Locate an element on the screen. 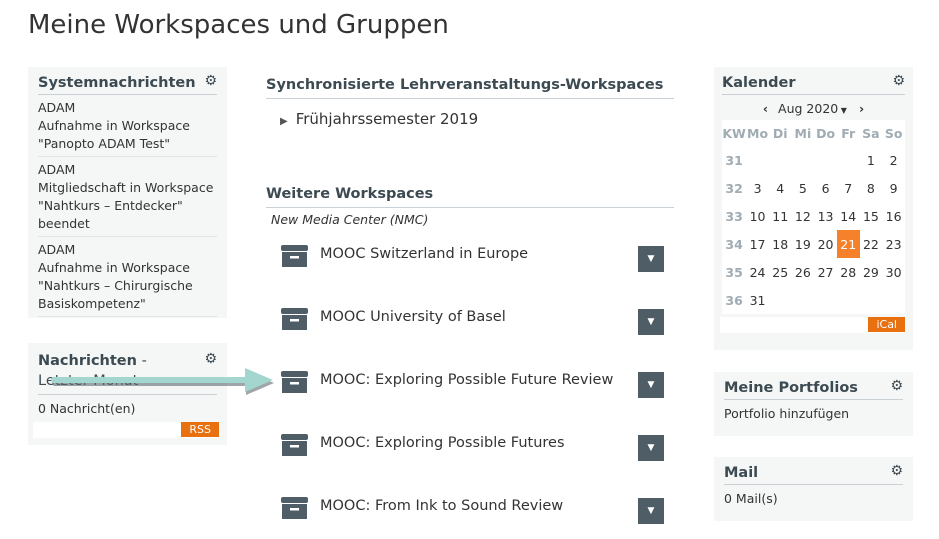 This screenshot has width=939, height=539. panel-title: Meine Portfolios is located at coordinates (791, 388).